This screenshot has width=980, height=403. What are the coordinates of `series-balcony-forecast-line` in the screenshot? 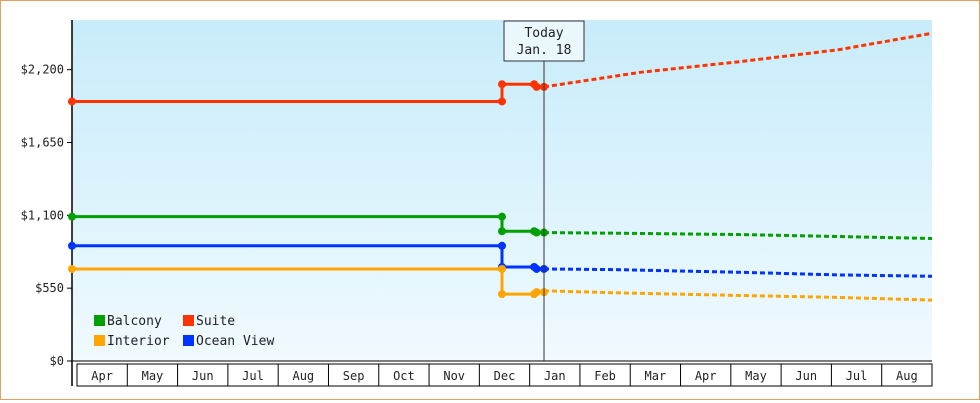 It's located at (738, 236).